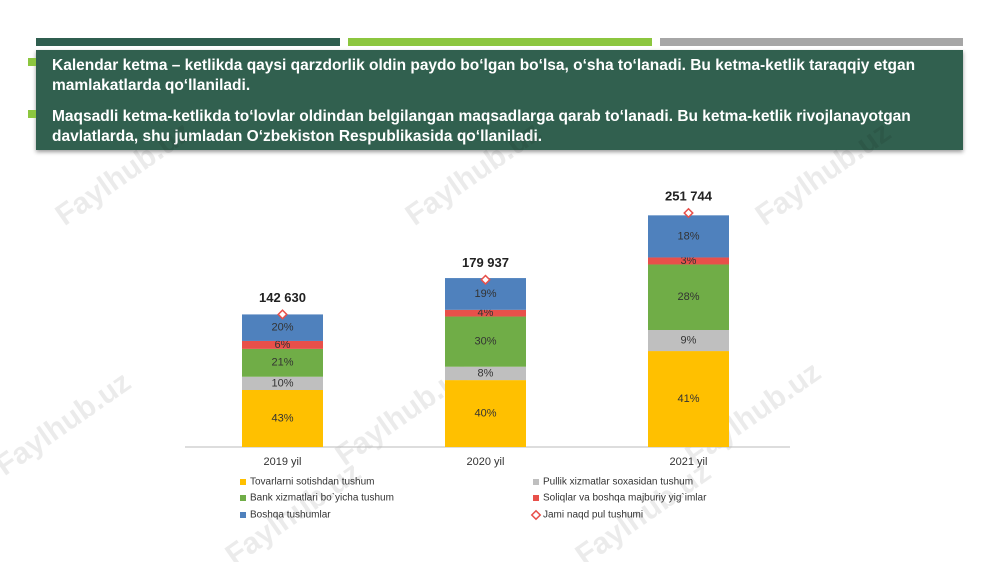  I want to click on total-label: 179 937, so click(485, 262).